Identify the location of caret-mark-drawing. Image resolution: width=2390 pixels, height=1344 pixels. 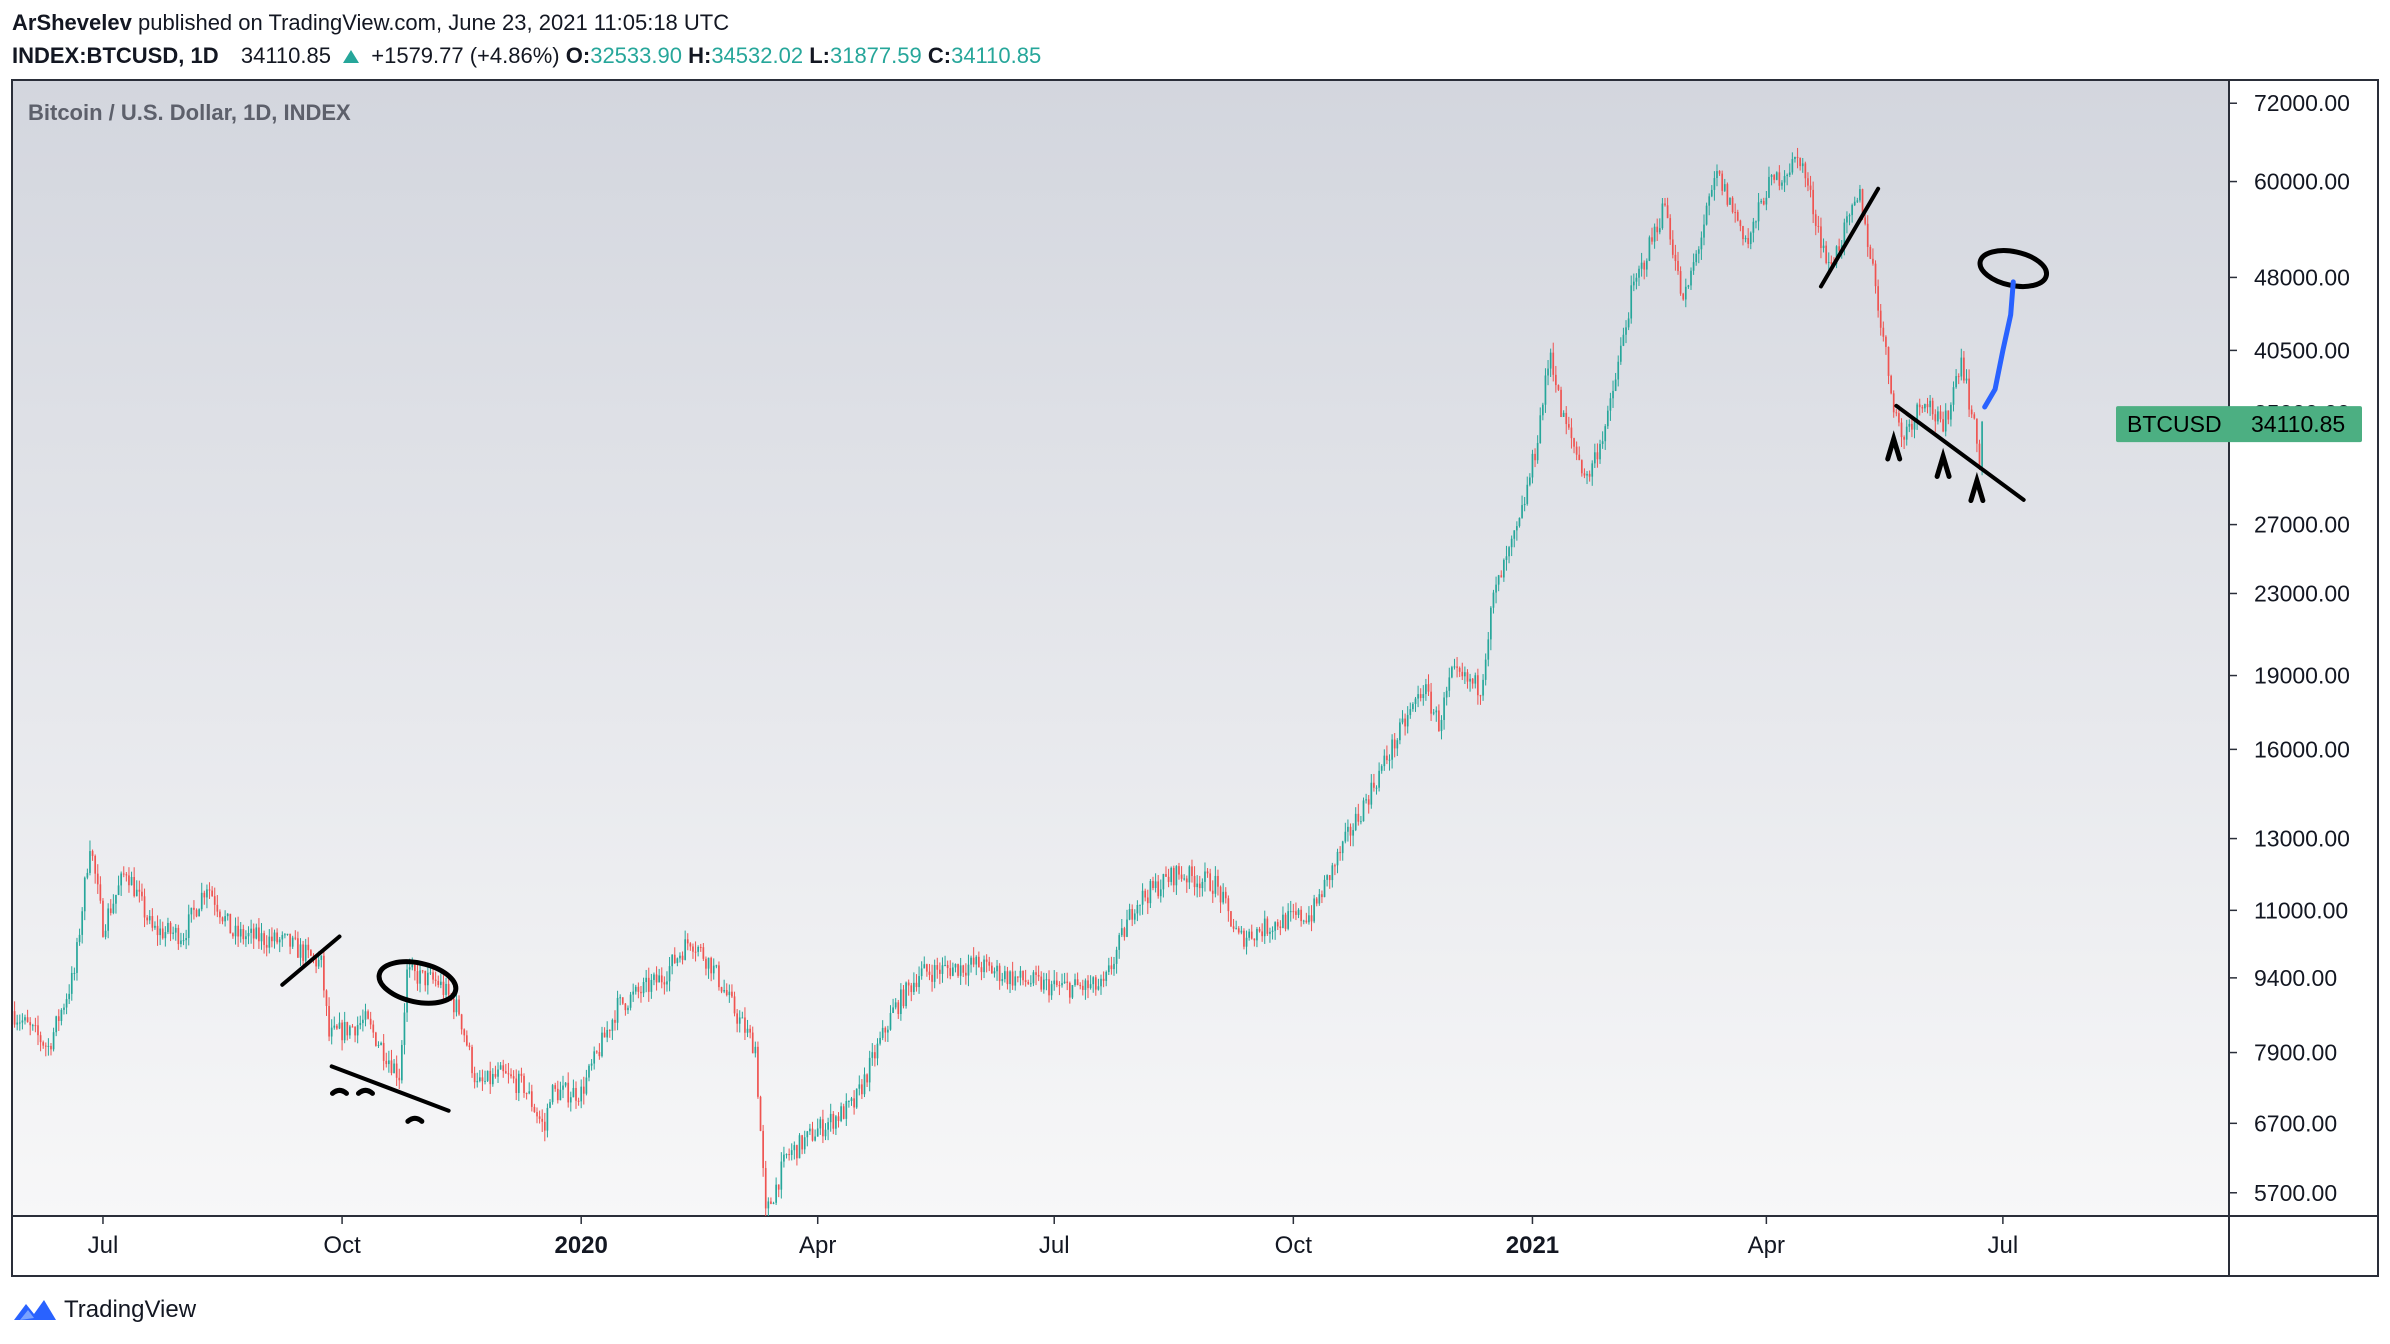
(1943, 463).